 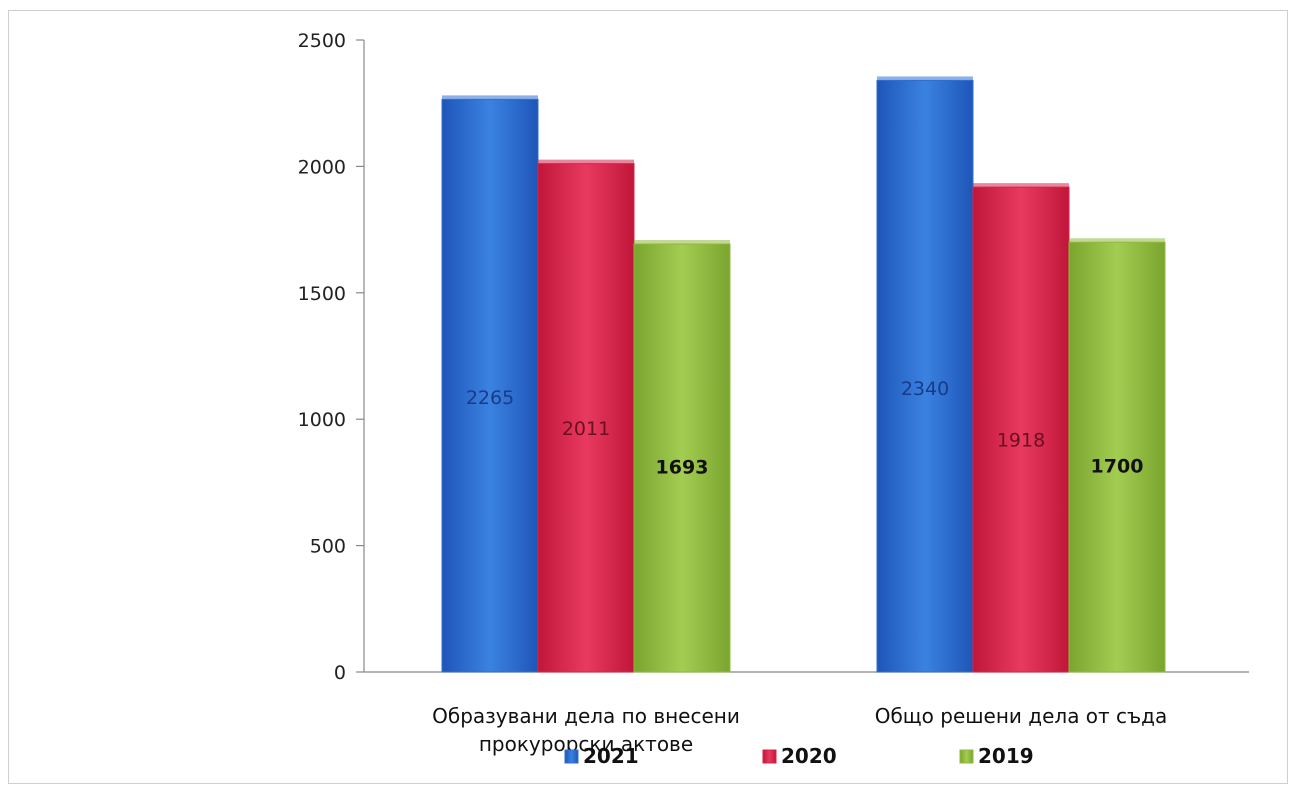 What do you see at coordinates (682, 468) in the screenshot?
I see `data-label: 1693` at bounding box center [682, 468].